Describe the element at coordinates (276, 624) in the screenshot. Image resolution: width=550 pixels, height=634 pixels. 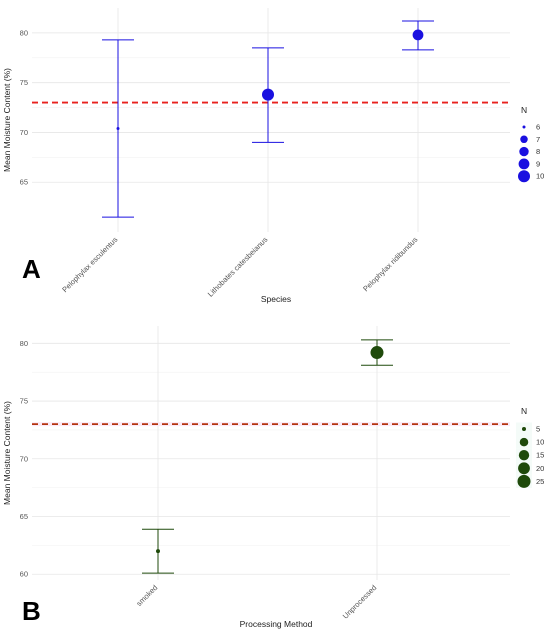
I see `x-axis-title: Processing Method` at that location.